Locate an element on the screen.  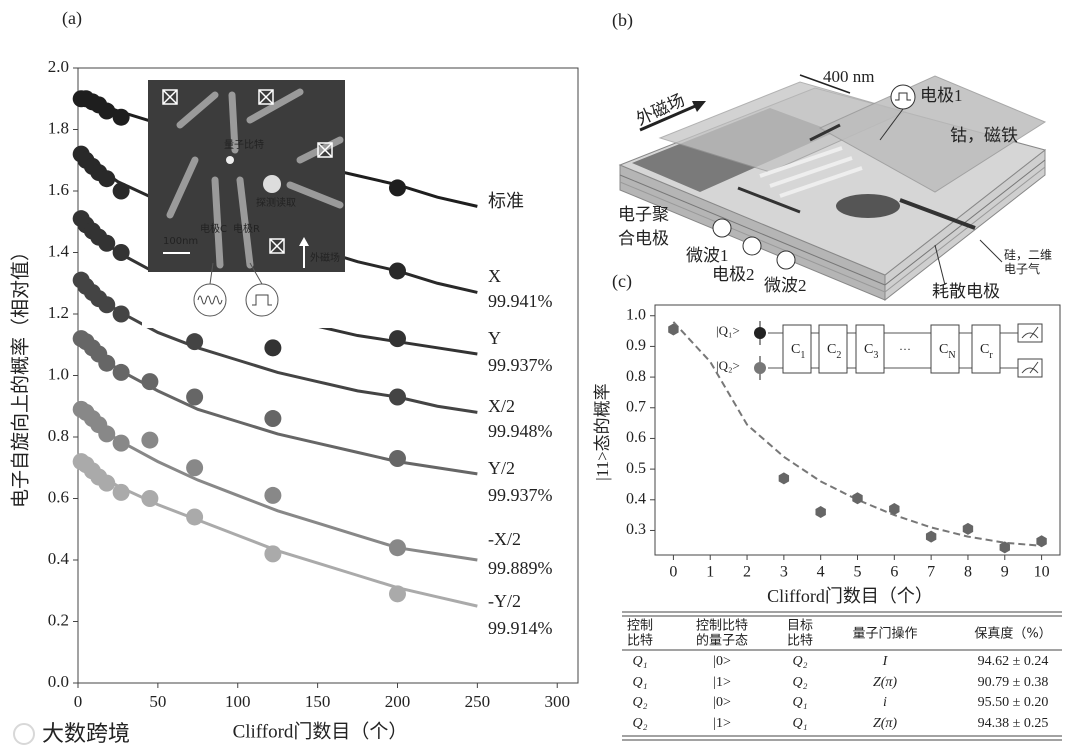
watermark: 大数跨境 is located at coordinates (86, 734).